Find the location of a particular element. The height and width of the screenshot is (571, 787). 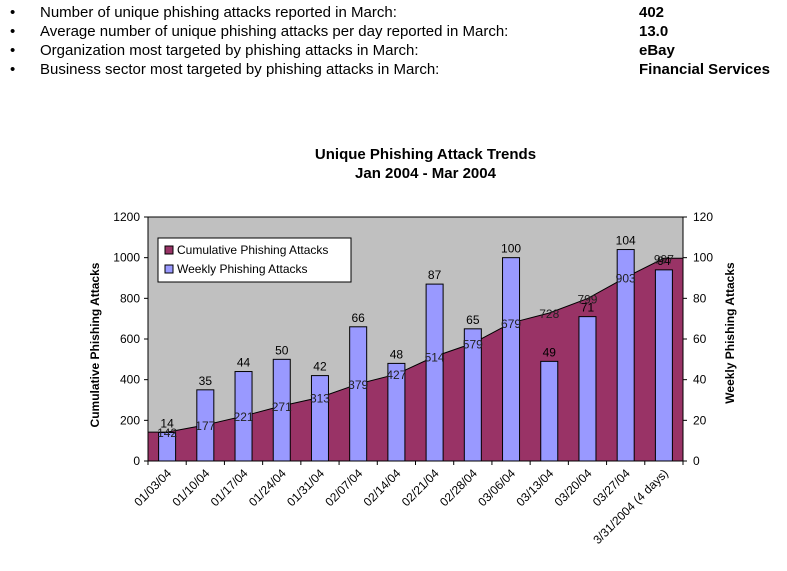

weekly-value-label: 71 is located at coordinates (588, 308).